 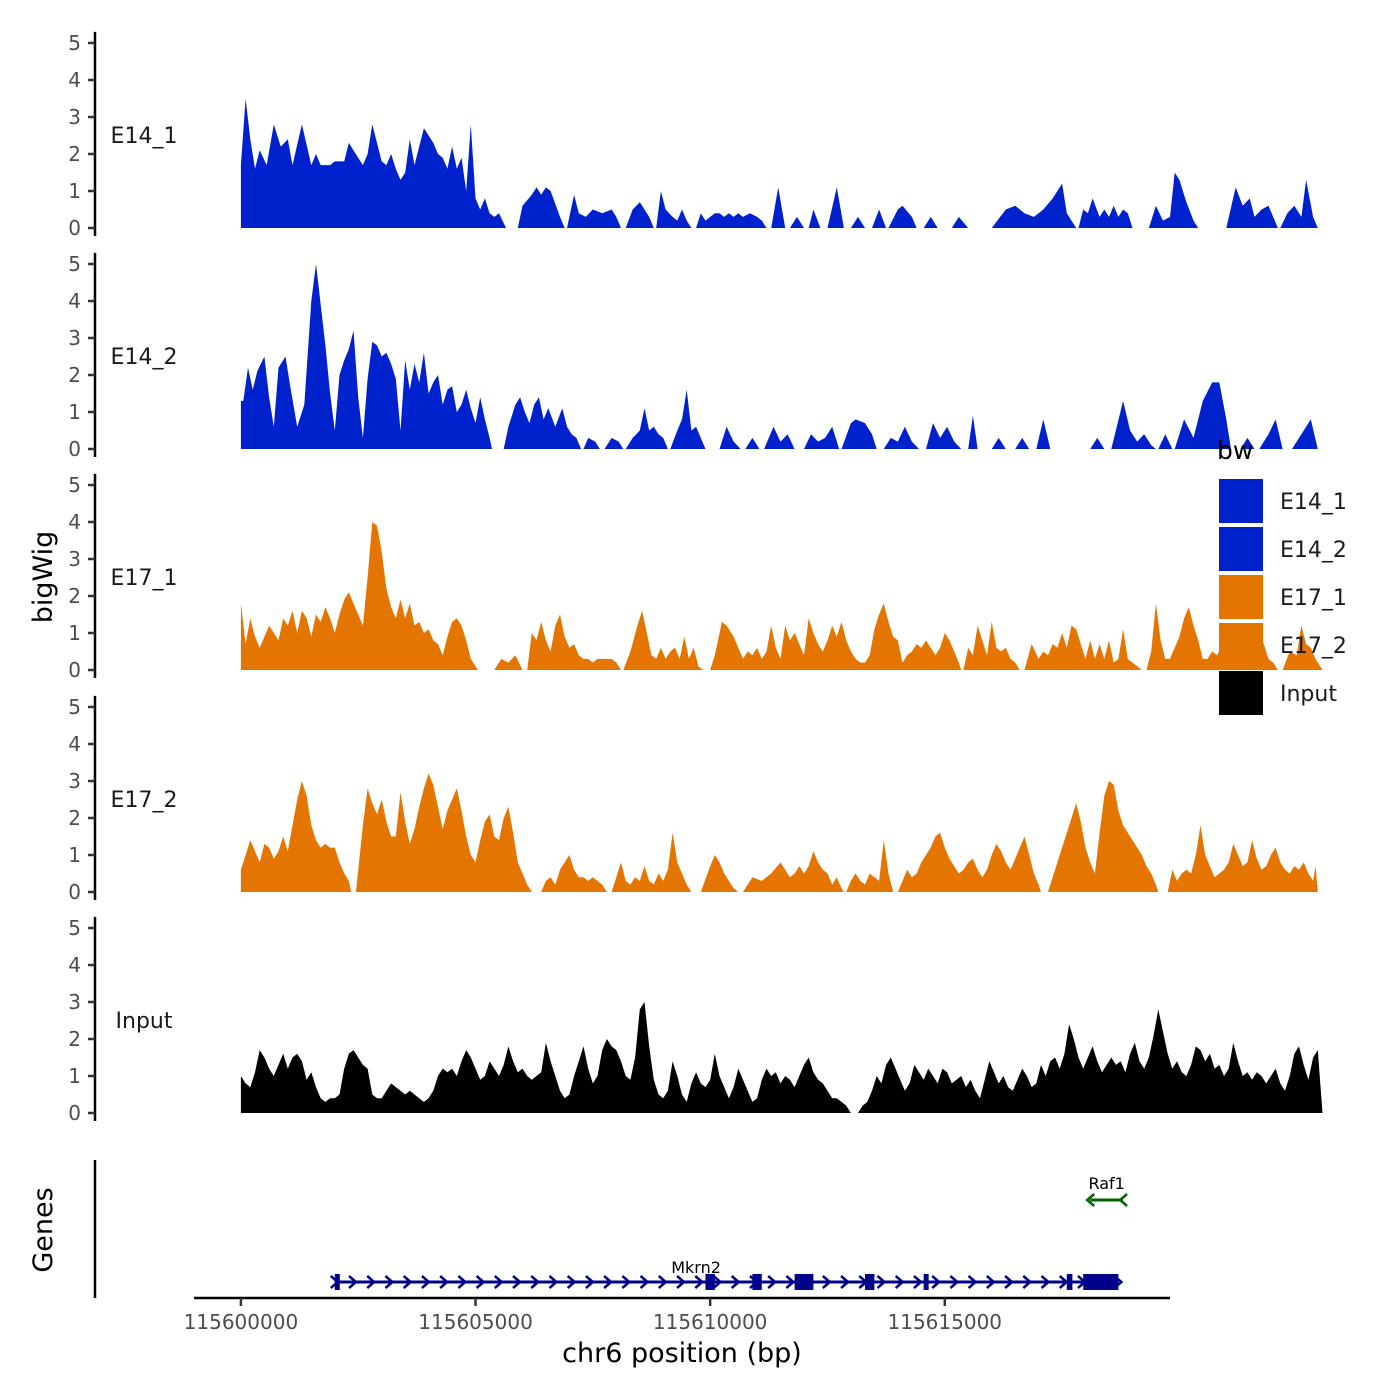 I want to click on x-tick-label: 115610000, so click(x=710, y=1322).